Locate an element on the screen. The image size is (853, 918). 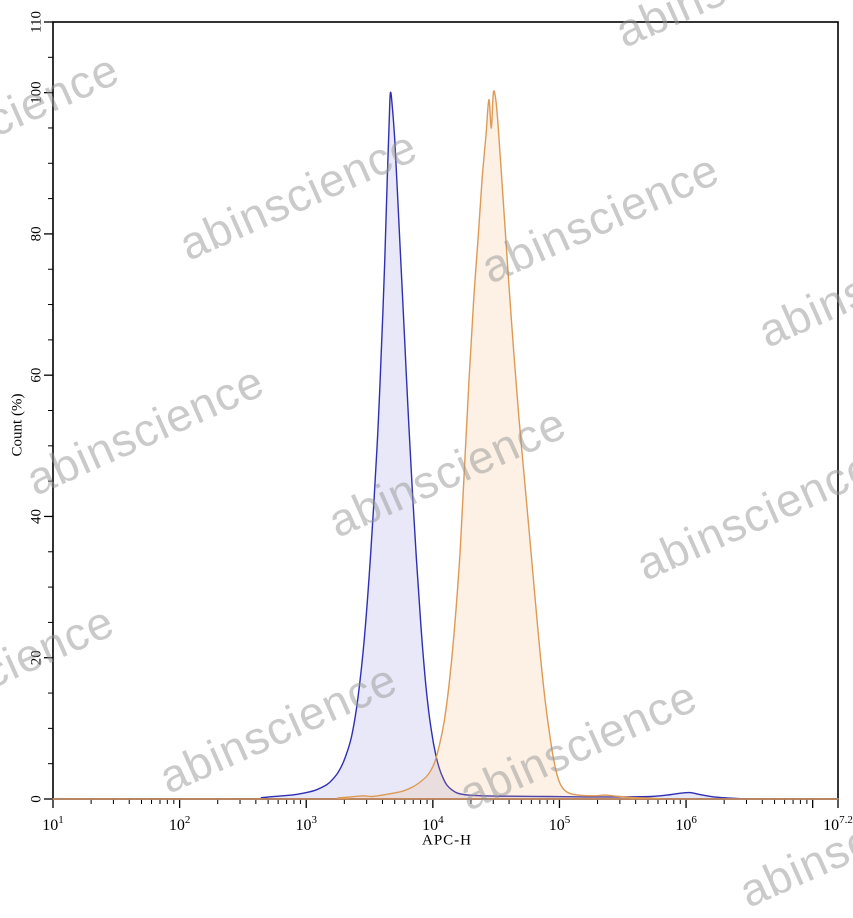
x-tick-label: 10¹ is located at coordinates (53, 824).